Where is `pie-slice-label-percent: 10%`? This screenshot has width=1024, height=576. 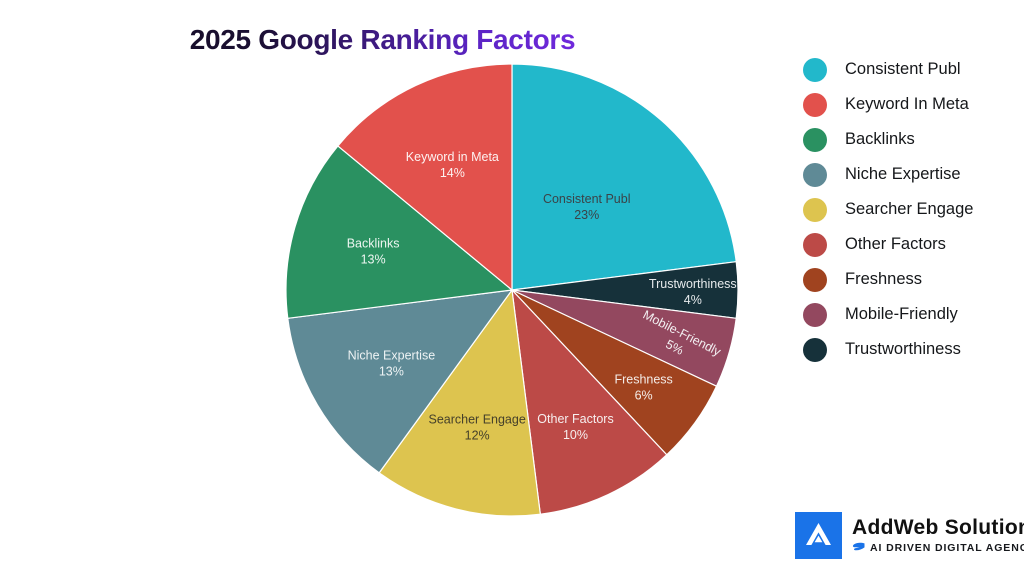 pie-slice-label-percent: 10% is located at coordinates (575, 435).